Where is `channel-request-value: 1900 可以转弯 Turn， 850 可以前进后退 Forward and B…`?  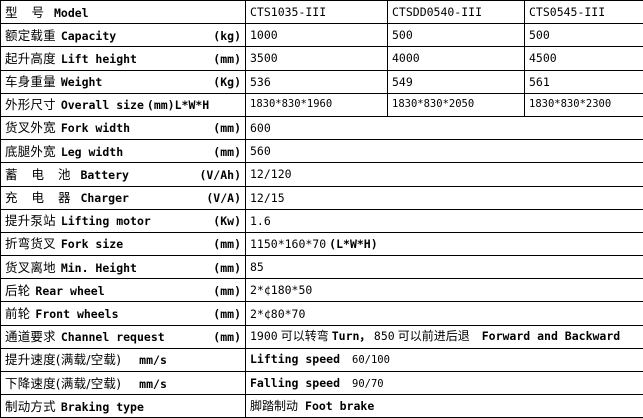 channel-request-value: 1900 可以转弯 Turn， 850 可以前进后退 Forward and B… is located at coordinates (444, 336).